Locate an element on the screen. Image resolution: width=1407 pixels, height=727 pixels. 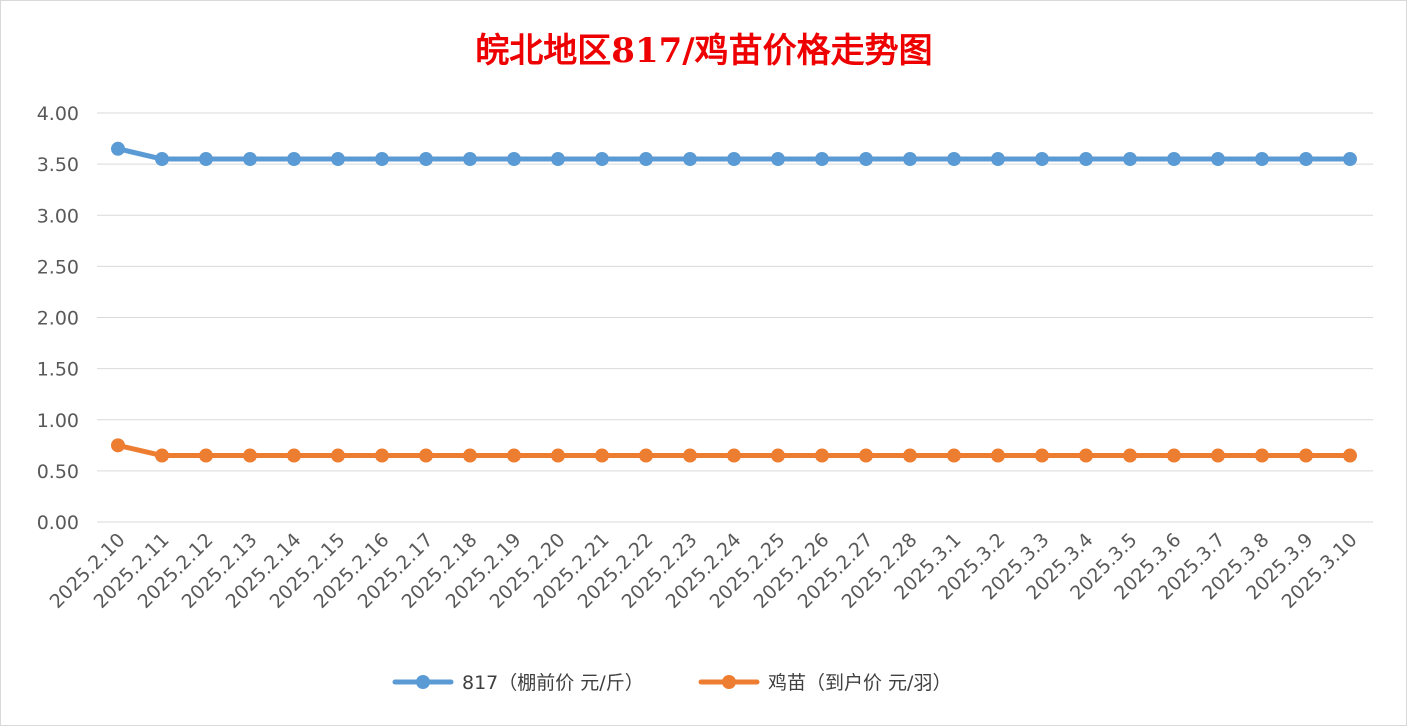
y-tick-label: 2.00 is located at coordinates (58, 319).